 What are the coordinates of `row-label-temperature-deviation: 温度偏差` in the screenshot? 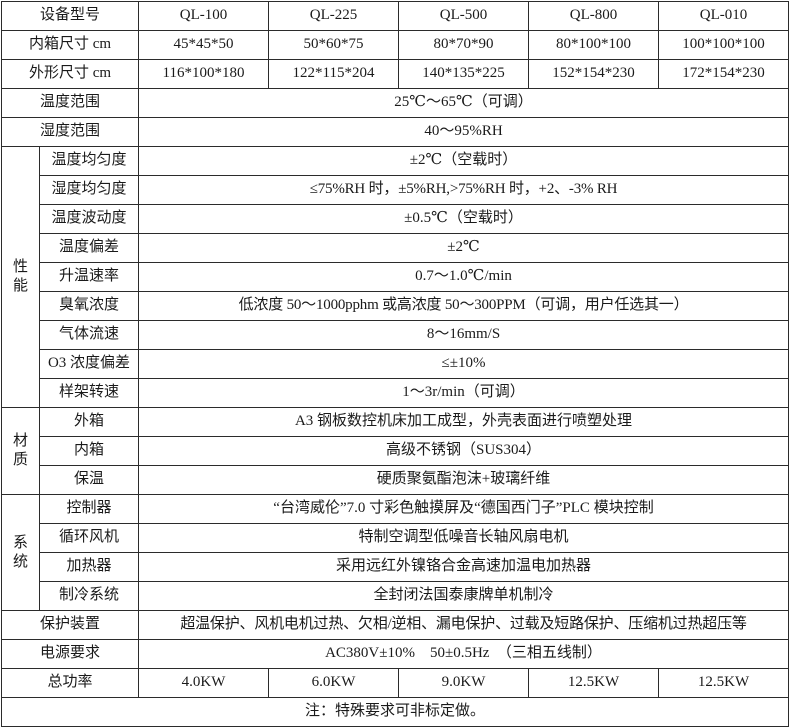 It's located at (89, 248).